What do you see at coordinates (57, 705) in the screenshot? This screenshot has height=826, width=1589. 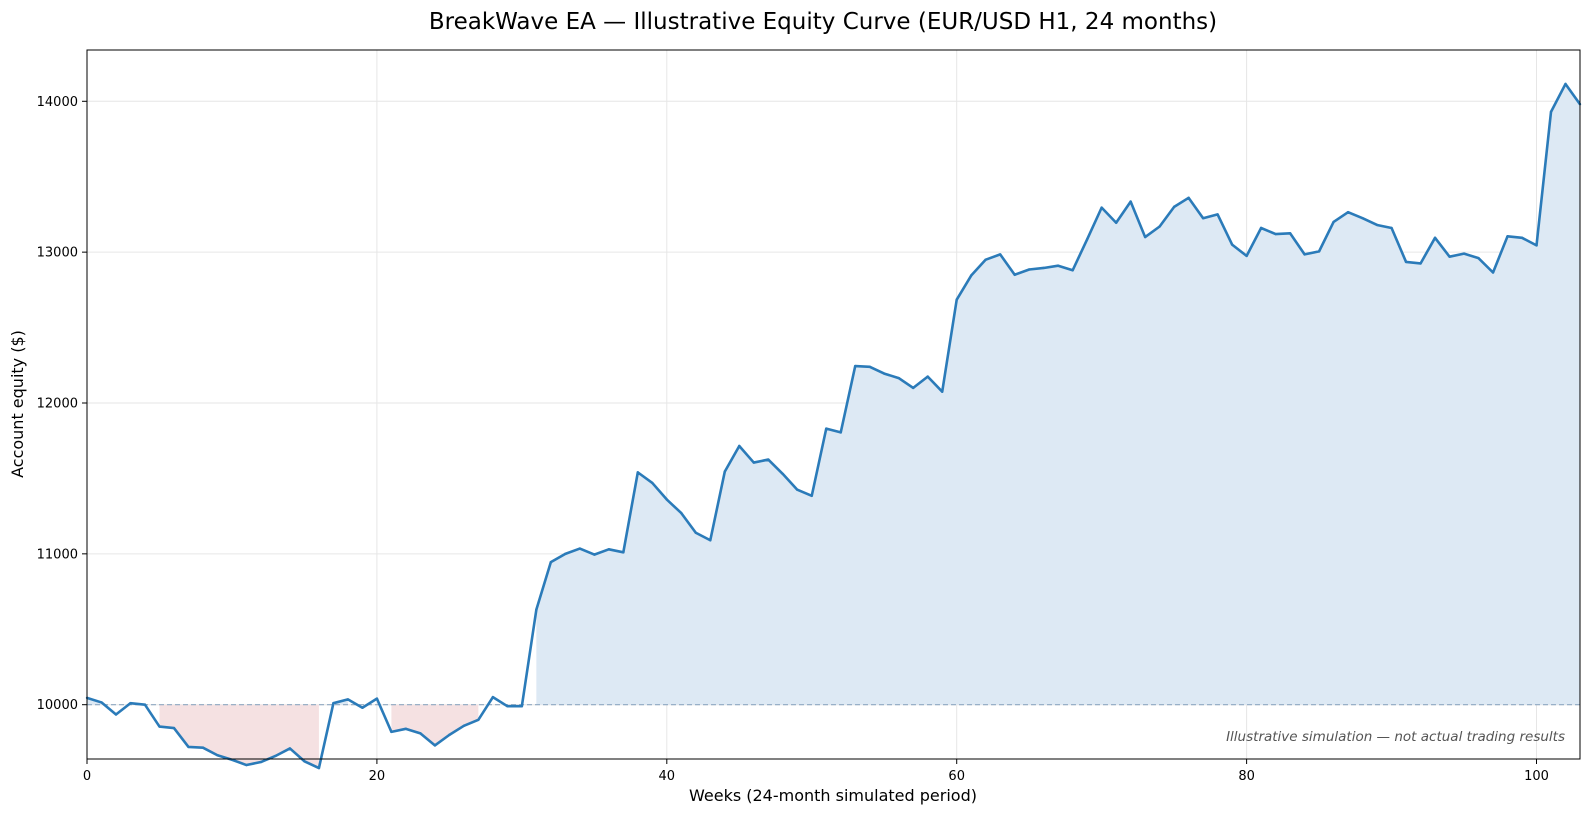 I see `y-tick-label: 10000` at bounding box center [57, 705].